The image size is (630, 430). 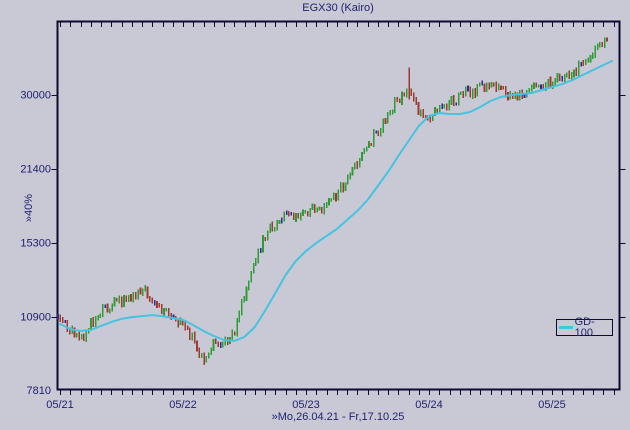 What do you see at coordinates (29, 208) in the screenshot?
I see `y-axis-scale-label: »40%` at bounding box center [29, 208].